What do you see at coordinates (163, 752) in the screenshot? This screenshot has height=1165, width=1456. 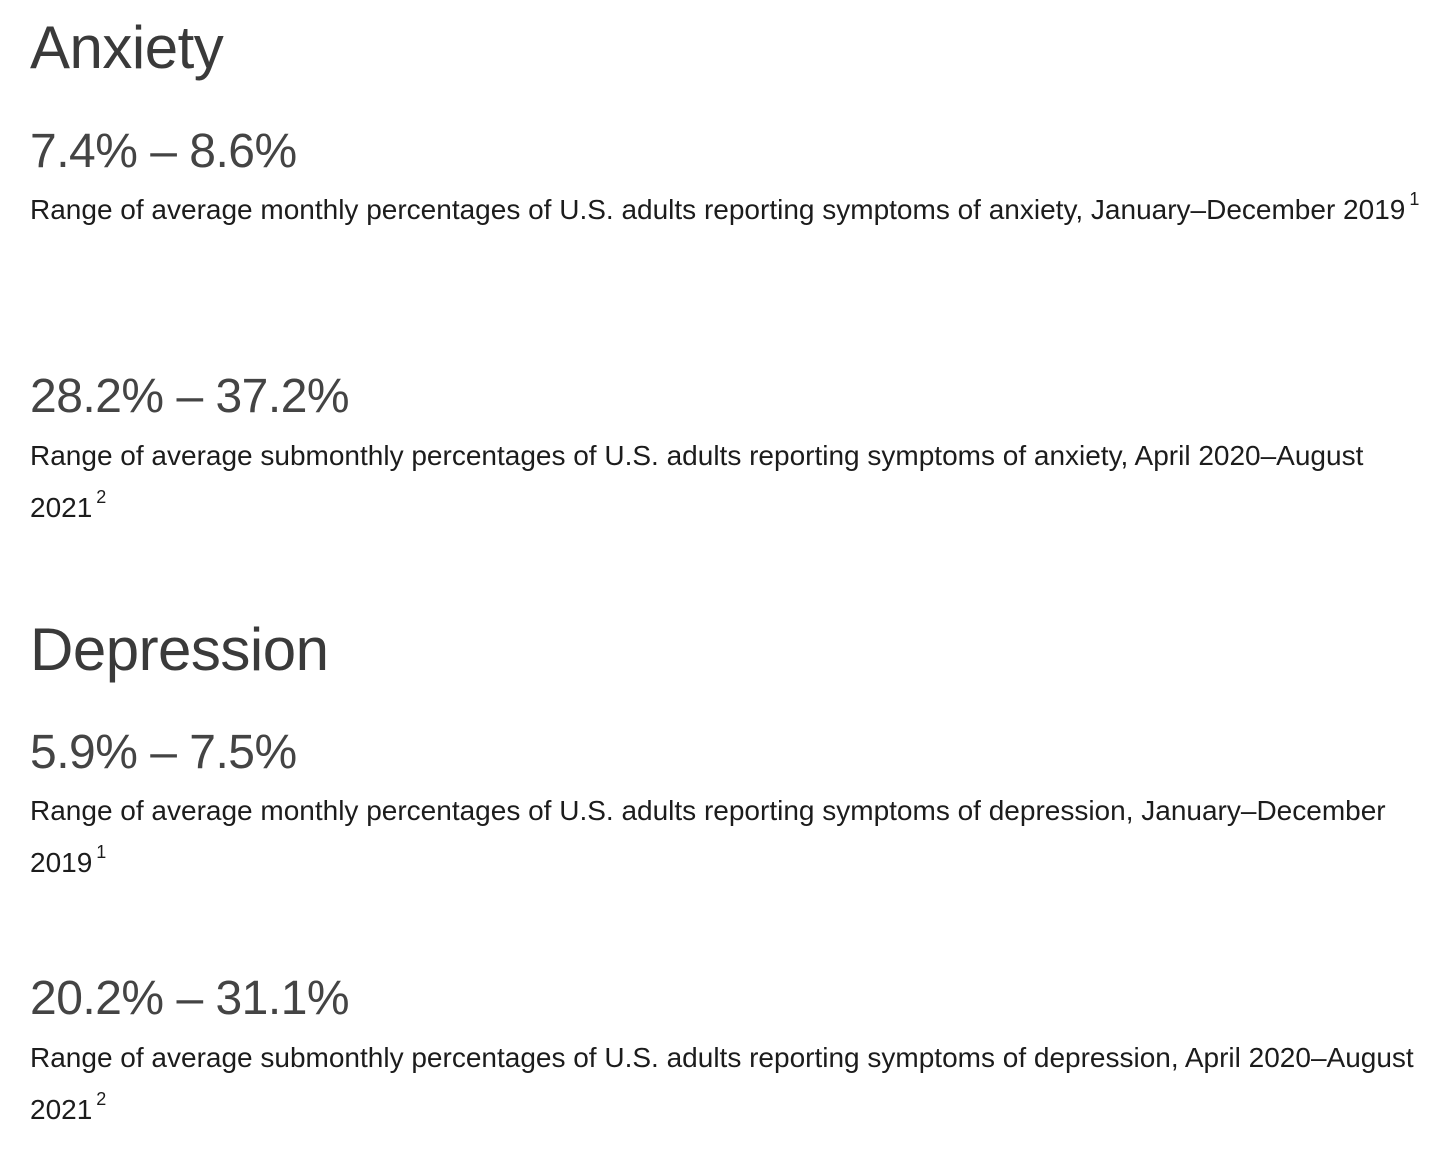 I see `stat-value: 5.9% – 7.5%` at bounding box center [163, 752].